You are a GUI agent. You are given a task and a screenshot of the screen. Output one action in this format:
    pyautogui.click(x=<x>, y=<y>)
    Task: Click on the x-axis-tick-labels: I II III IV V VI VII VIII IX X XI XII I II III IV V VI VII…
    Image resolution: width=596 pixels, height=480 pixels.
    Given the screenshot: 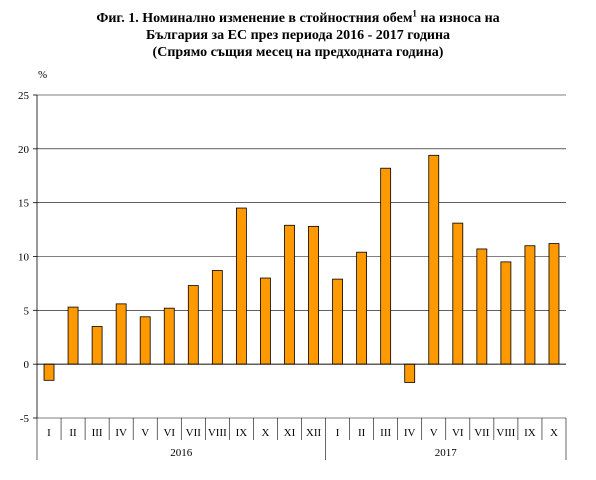 What is the action you would take?
    pyautogui.click(x=302, y=433)
    